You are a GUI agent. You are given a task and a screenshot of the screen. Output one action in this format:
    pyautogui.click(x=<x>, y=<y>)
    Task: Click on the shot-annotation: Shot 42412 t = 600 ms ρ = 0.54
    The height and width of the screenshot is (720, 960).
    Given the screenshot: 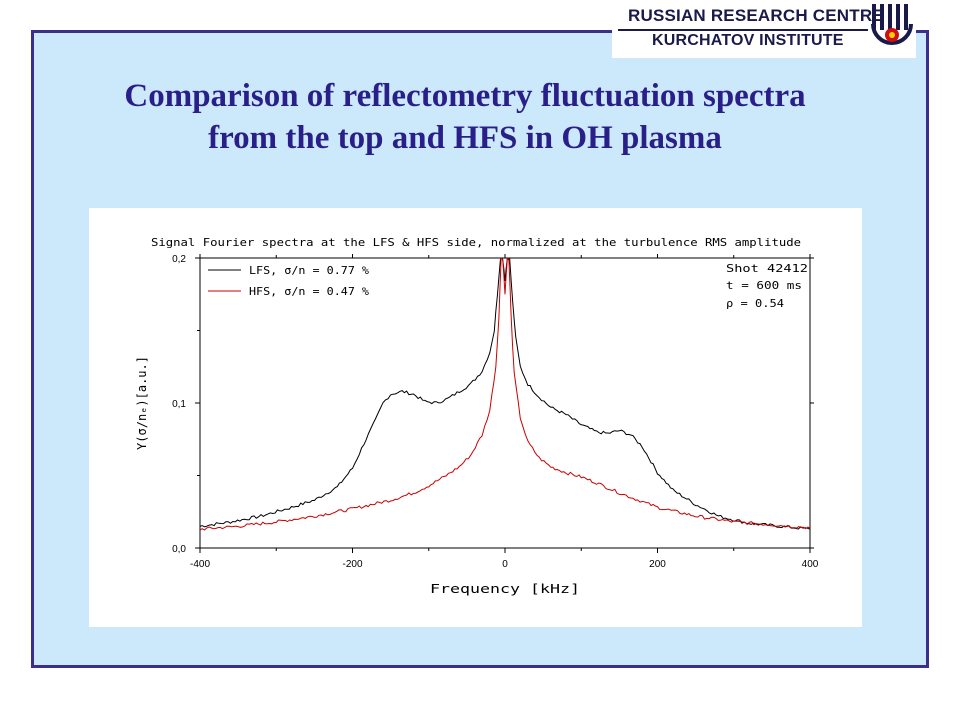 What is the action you would take?
    pyautogui.click(x=767, y=286)
    